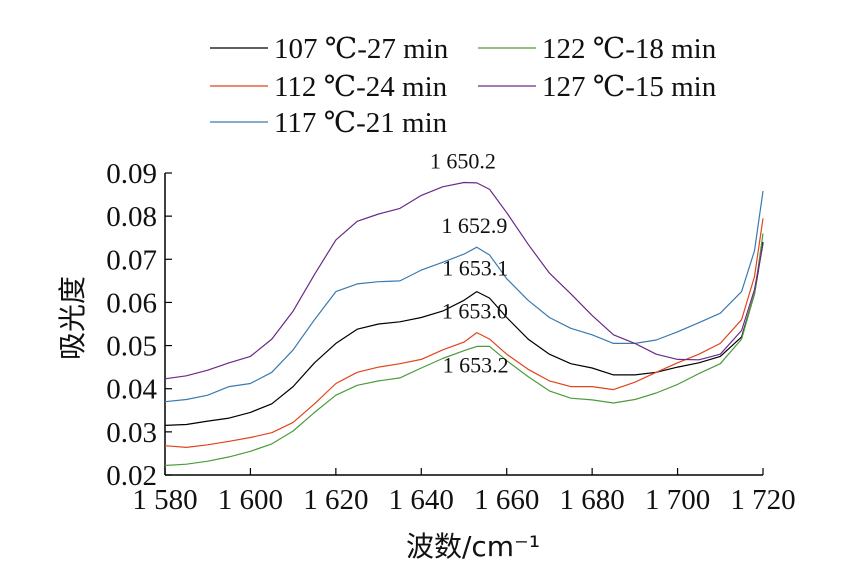 The height and width of the screenshot is (584, 853). Describe the element at coordinates (131, 390) in the screenshot. I see `y-tick-label: 0.04` at that location.